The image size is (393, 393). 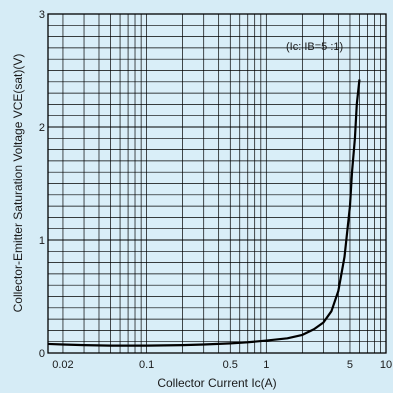 I want to click on y-tick-labels: 0 1 2 3, so click(x=42, y=184).